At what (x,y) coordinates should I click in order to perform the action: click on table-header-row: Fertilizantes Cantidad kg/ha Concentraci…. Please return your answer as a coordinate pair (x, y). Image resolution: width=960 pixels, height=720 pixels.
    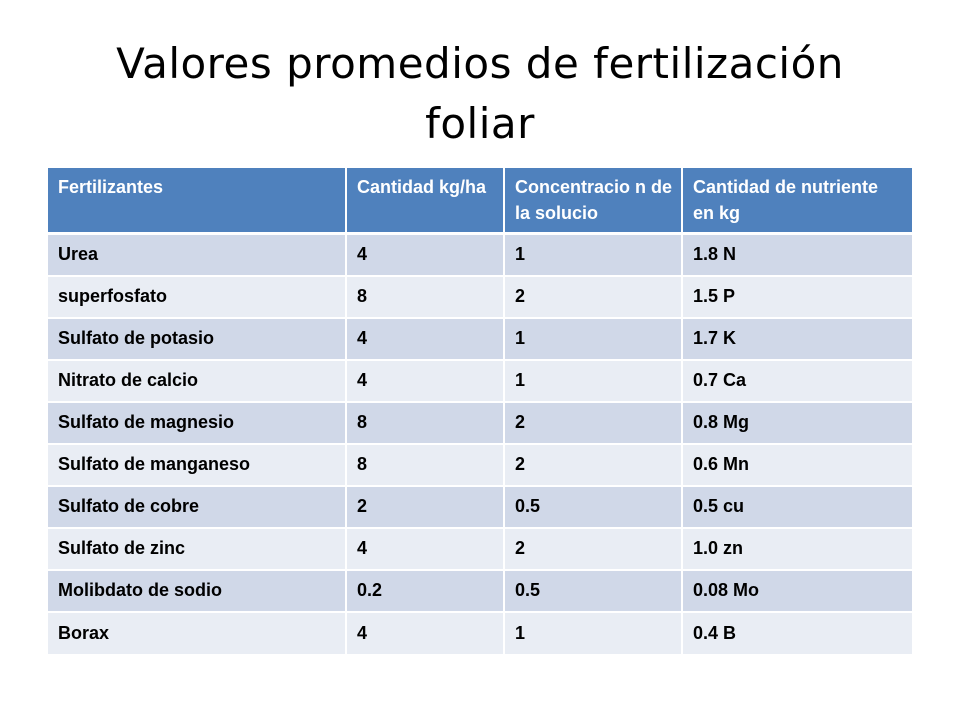
    Looking at the image, I should click on (480, 201).